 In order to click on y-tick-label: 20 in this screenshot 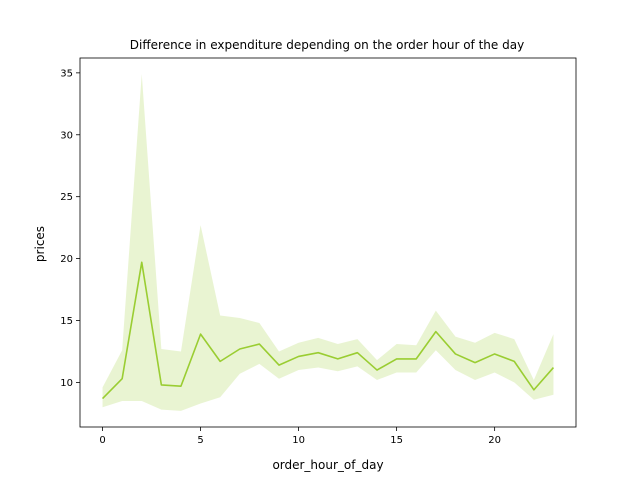, I will do `click(66, 259)`.